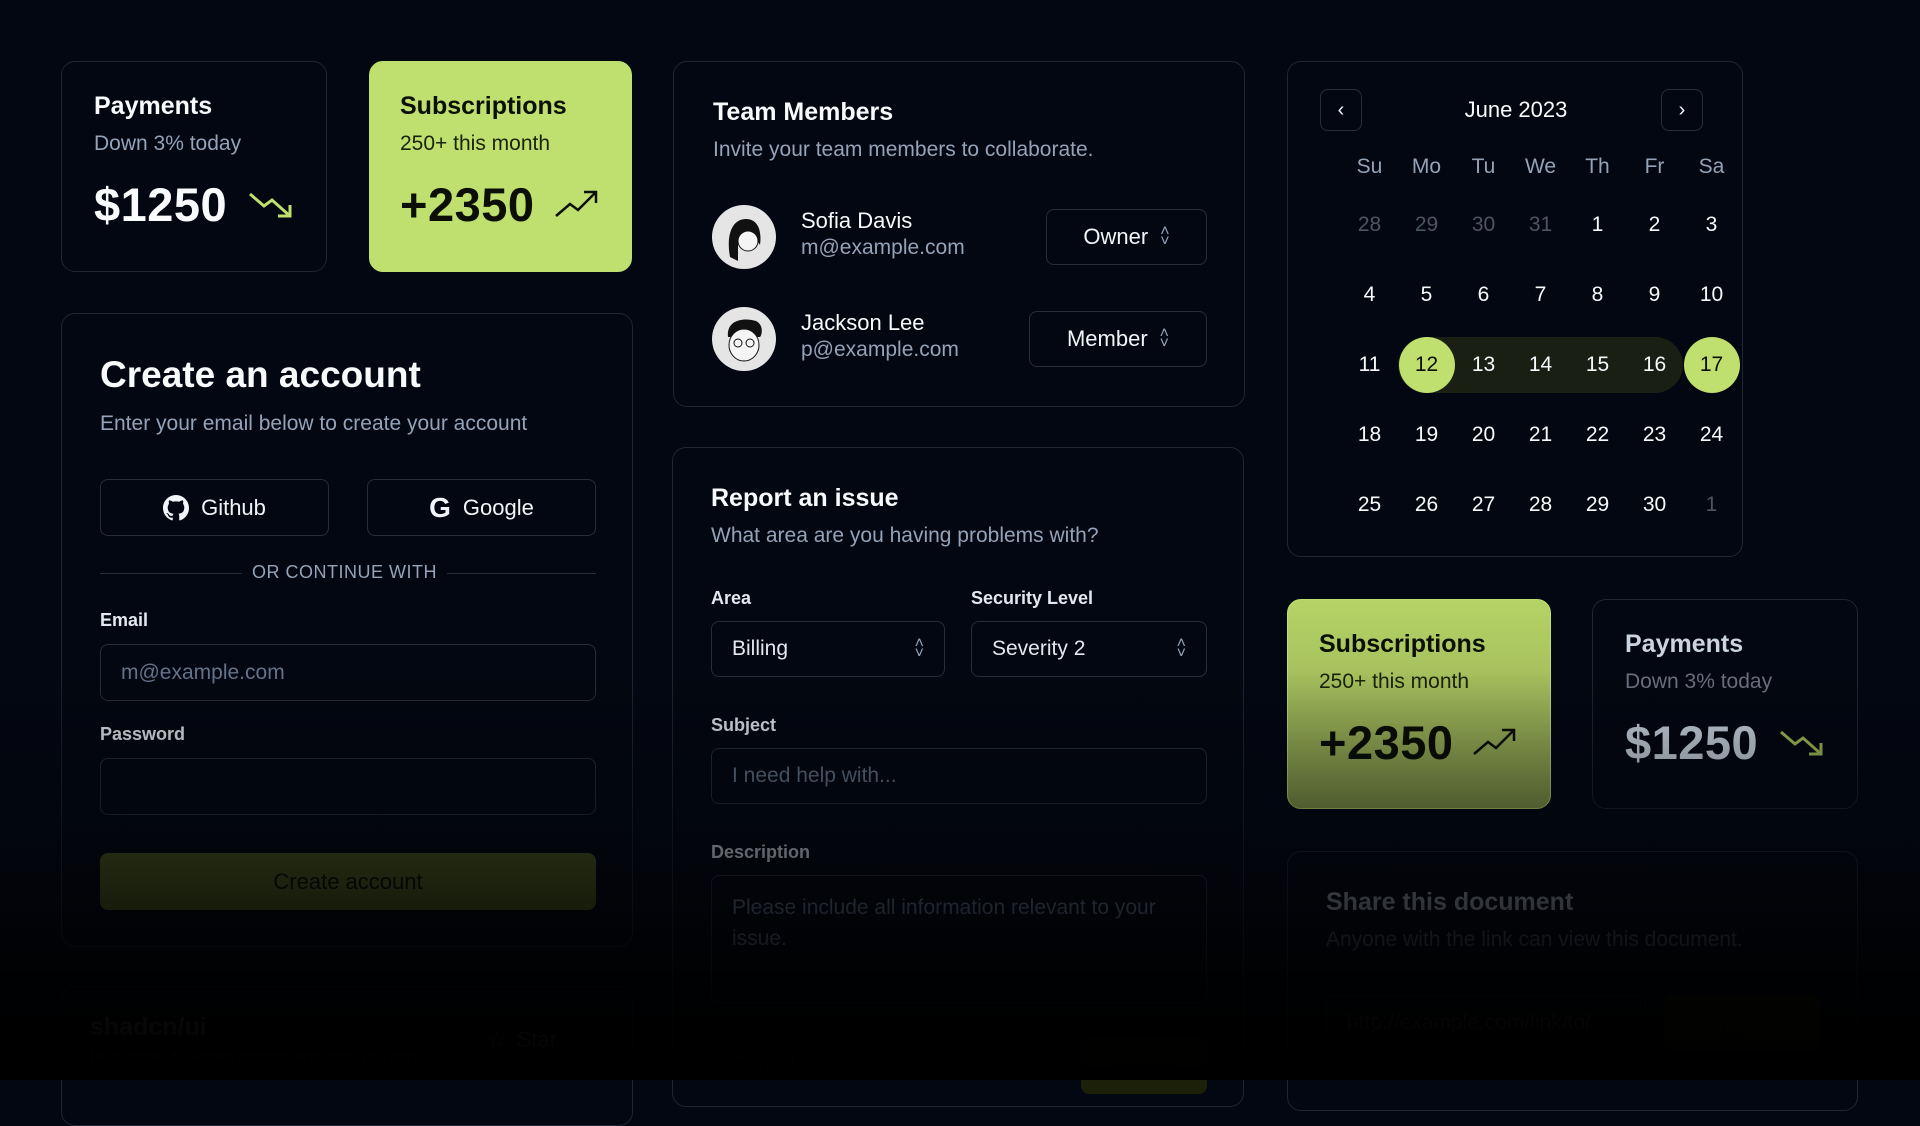 This screenshot has width=1920, height=1126. I want to click on avatar-sofia-icon, so click(744, 240).